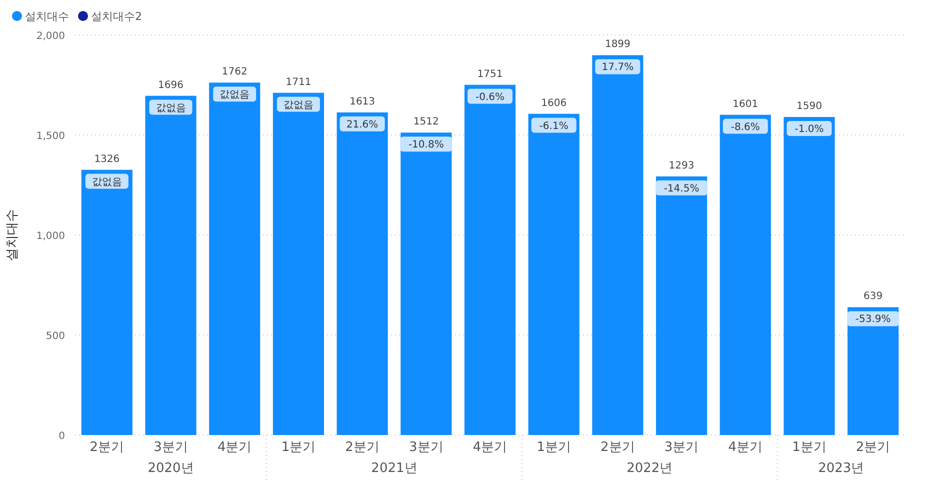 The image size is (940, 490). Describe the element at coordinates (171, 85) in the screenshot. I see `data-label: 1696` at that location.